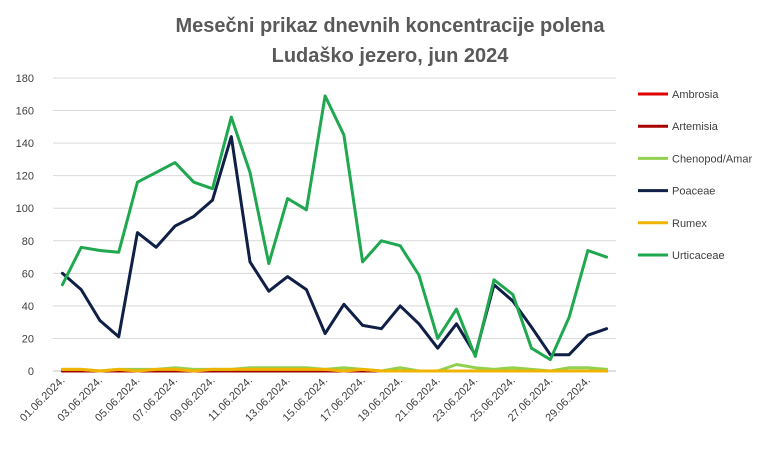 The width and height of the screenshot is (776, 475). I want to click on legend-label-rumex: Rumex, so click(689, 224).